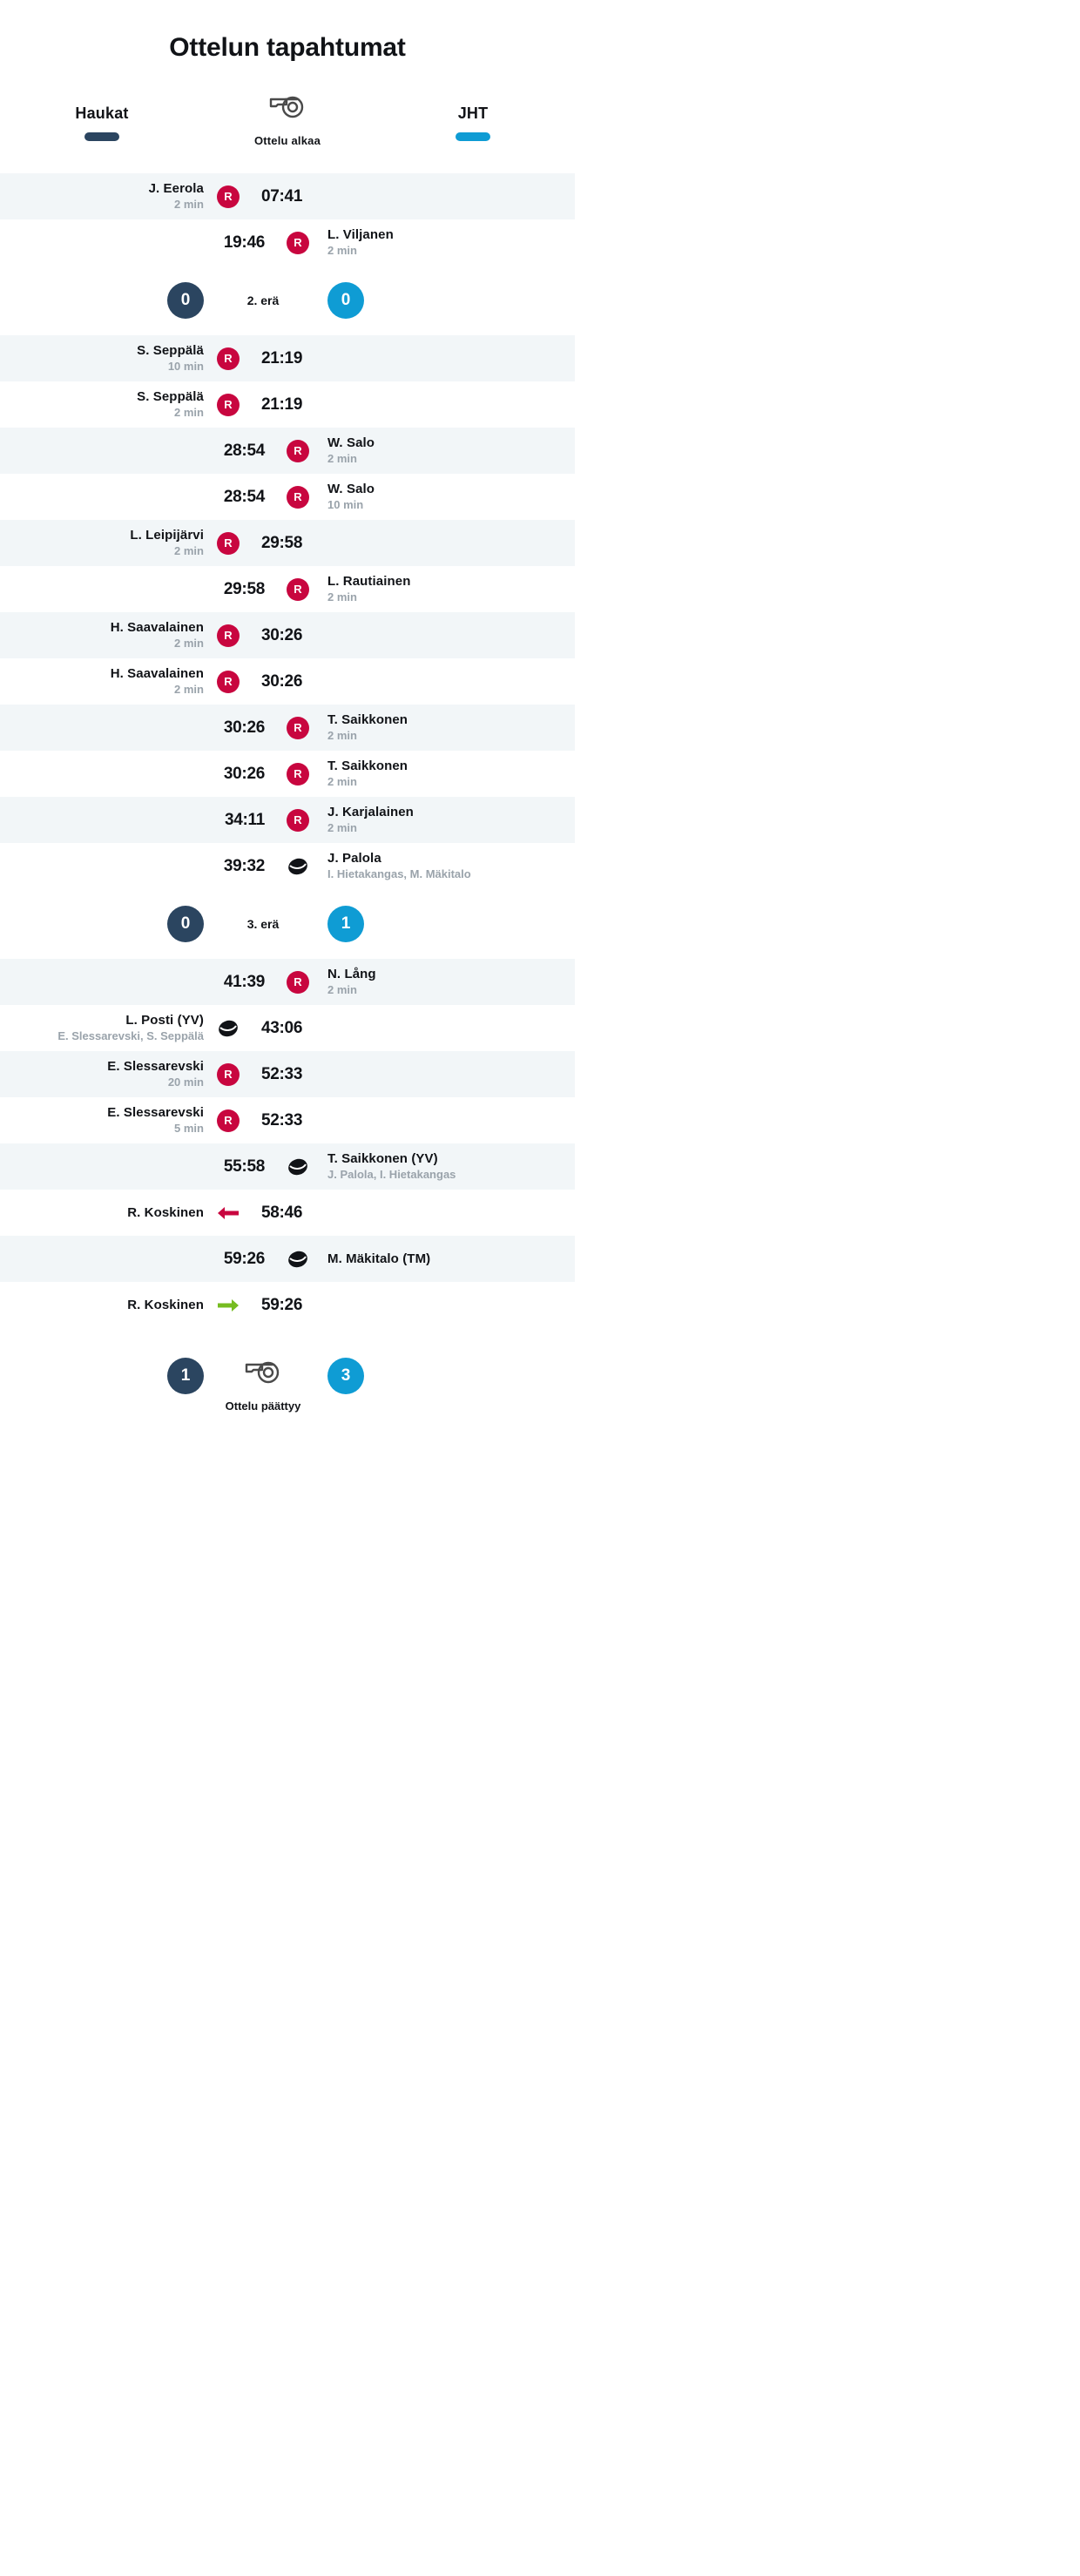 The height and width of the screenshot is (2576, 1080). I want to click on event-row: E. Slessarevski 20 min R 52:33, so click(287, 1074).